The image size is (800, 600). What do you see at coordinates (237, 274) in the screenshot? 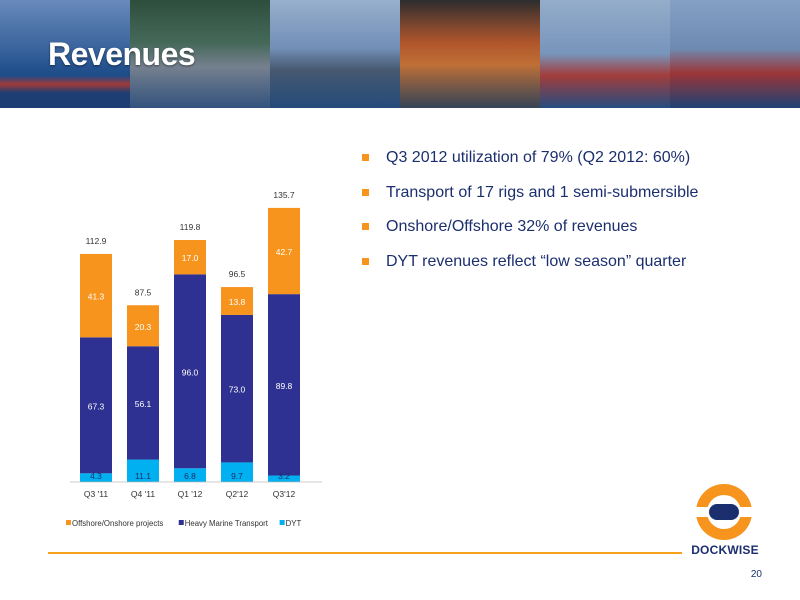
I see `total-label: 96.5` at bounding box center [237, 274].